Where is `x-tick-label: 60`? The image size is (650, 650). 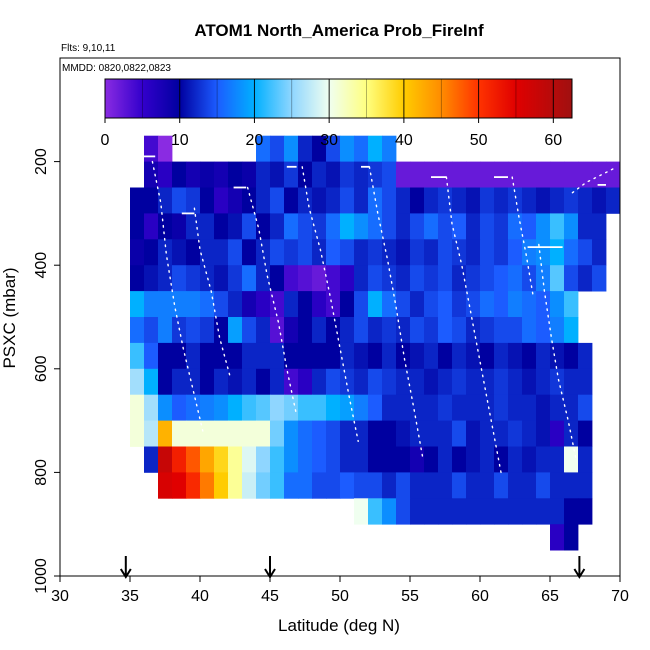 x-tick-label: 60 is located at coordinates (480, 596).